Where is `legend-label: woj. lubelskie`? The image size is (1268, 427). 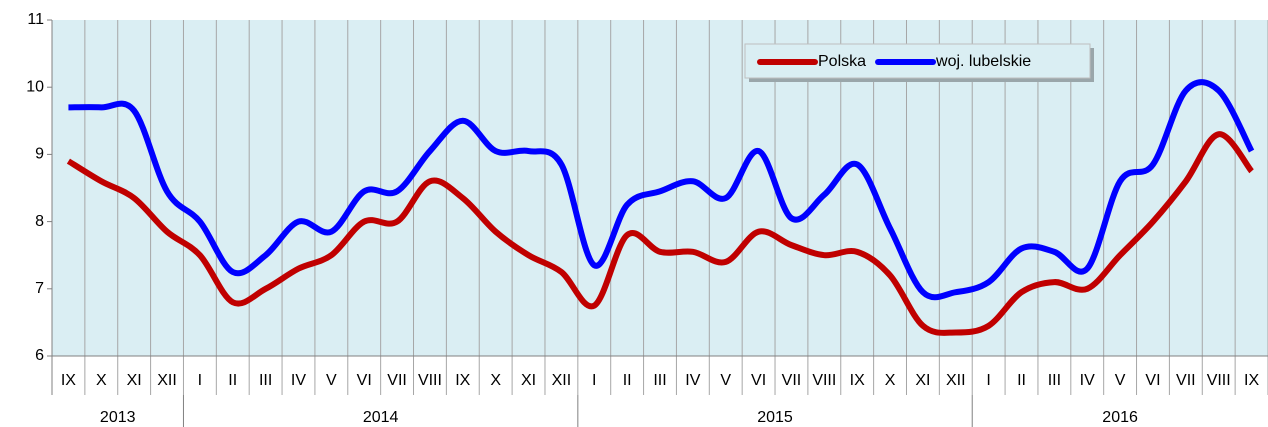 legend-label: woj. lubelskie is located at coordinates (983, 61).